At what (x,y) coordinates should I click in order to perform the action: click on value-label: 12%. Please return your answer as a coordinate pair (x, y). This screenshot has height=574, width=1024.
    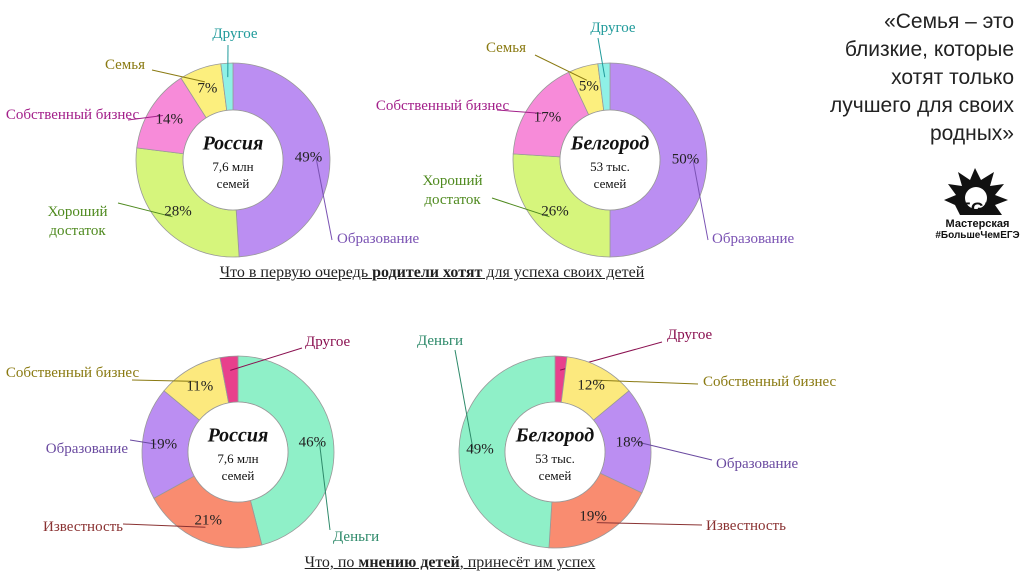
    Looking at the image, I should click on (591, 385).